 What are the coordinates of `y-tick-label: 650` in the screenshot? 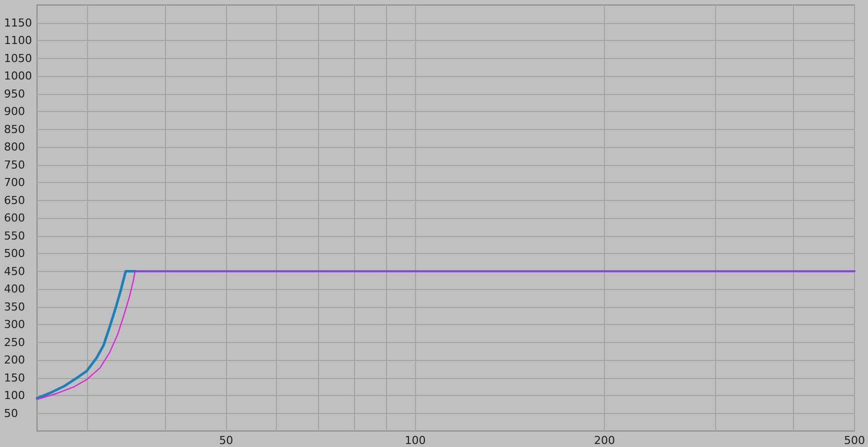 It's located at (14, 200).